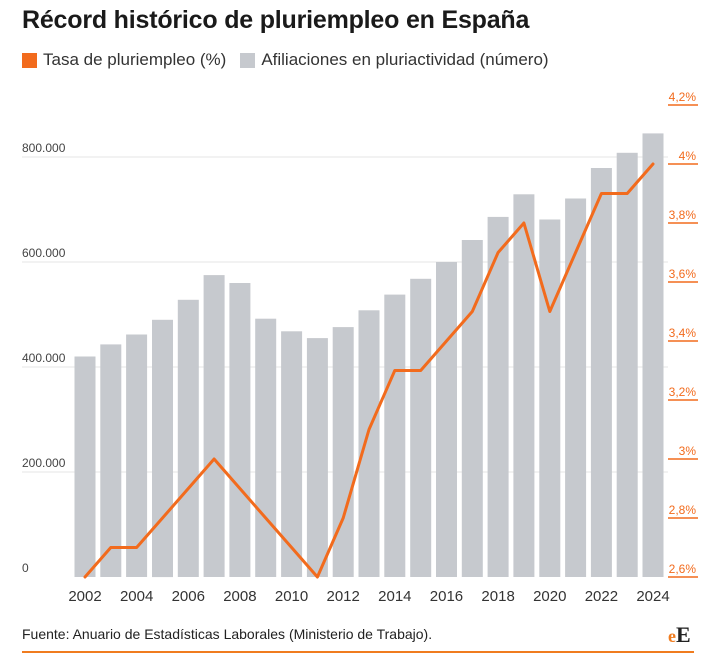  I want to click on x-tick-label: 2014, so click(394, 596).